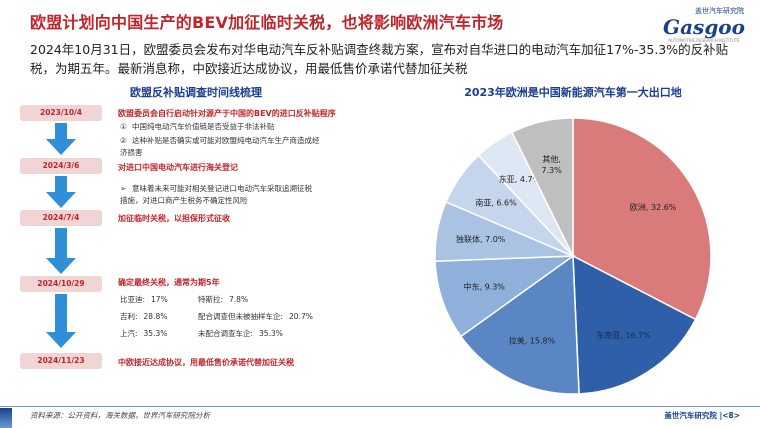 This screenshot has width=760, height=428. I want to click on tariff-name: 特斯拉:, so click(211, 299).